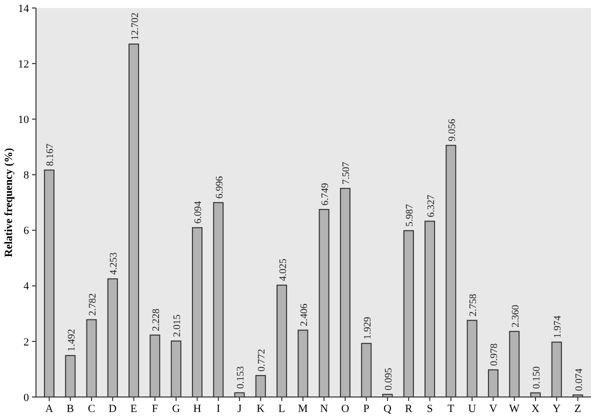 The height and width of the screenshot is (419, 601). I want to click on x-tick-label: Y, so click(556, 409).